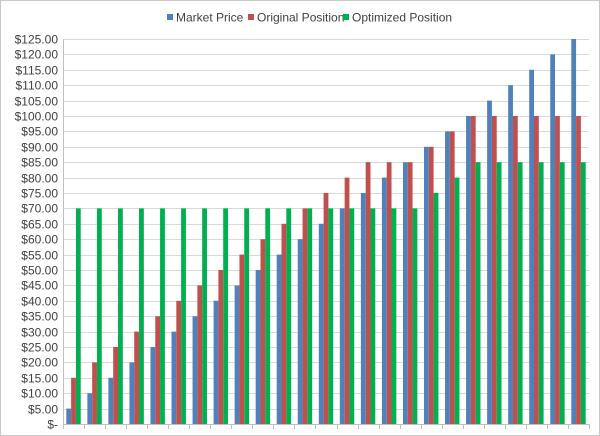 The height and width of the screenshot is (436, 600). Describe the element at coordinates (39, 209) in the screenshot. I see `y-tick-label: $70.00` at that location.